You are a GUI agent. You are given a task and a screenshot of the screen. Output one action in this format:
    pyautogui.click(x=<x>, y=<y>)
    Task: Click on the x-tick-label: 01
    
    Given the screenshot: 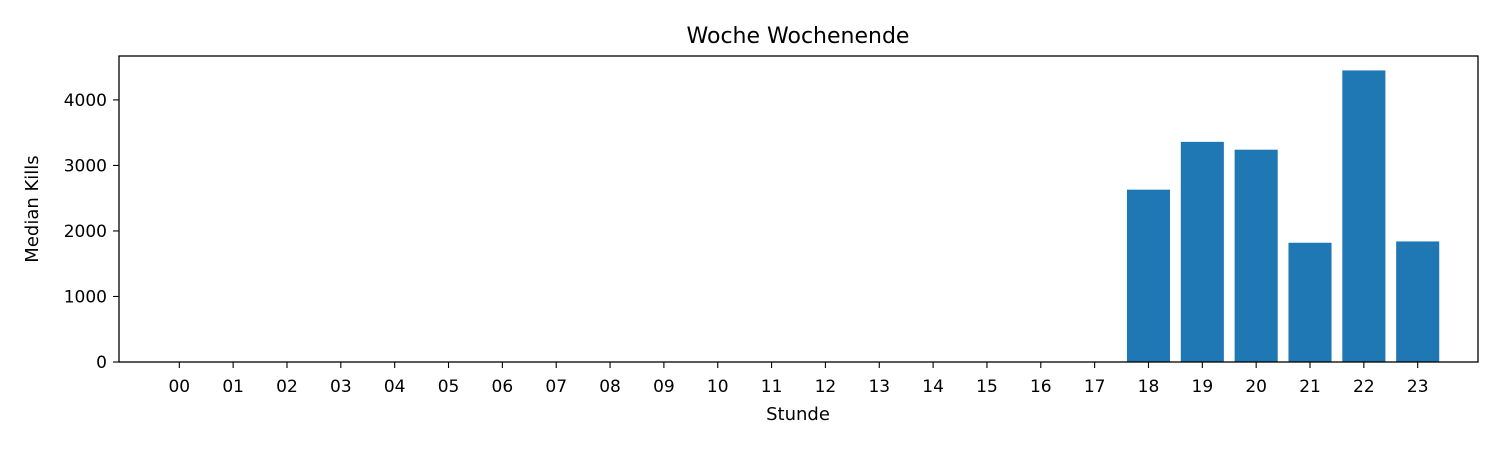 What is the action you would take?
    pyautogui.click(x=233, y=387)
    